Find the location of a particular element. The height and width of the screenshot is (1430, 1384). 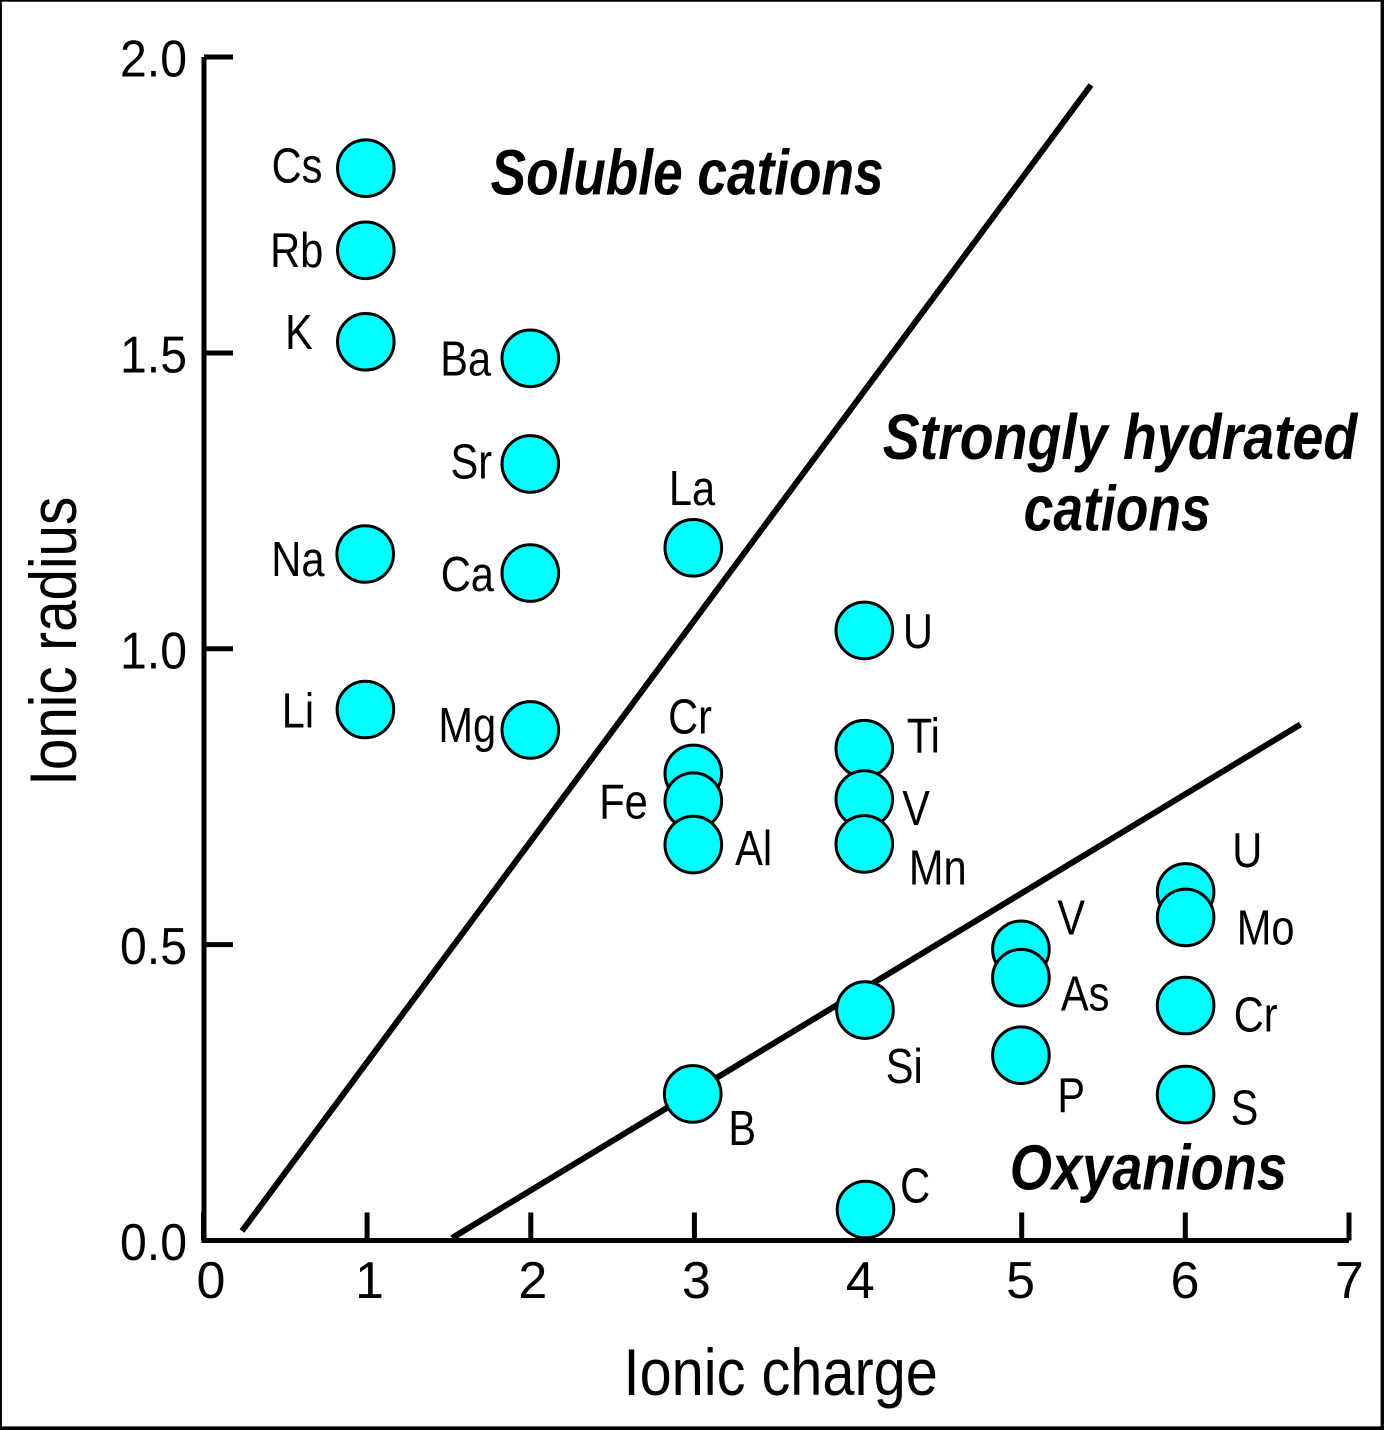

svg-text: Strongly hydrated is located at coordinates (1121, 437).